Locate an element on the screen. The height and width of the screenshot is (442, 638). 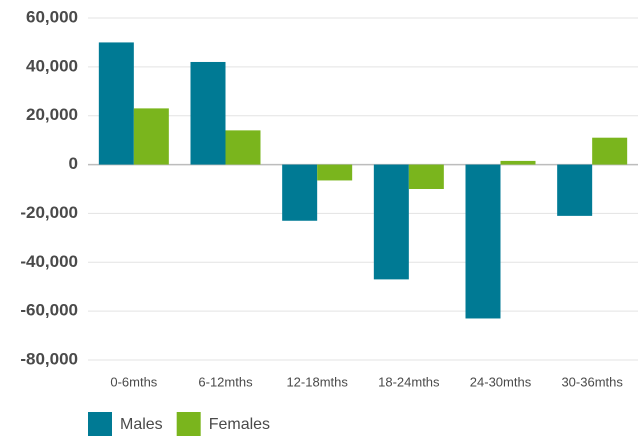
y-tick-label: 20,000 is located at coordinates (52, 114).